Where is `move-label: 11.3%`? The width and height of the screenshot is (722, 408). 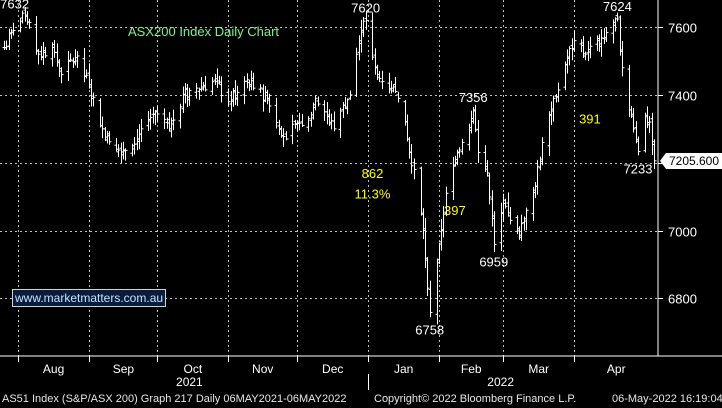
move-label: 11.3% is located at coordinates (373, 193).